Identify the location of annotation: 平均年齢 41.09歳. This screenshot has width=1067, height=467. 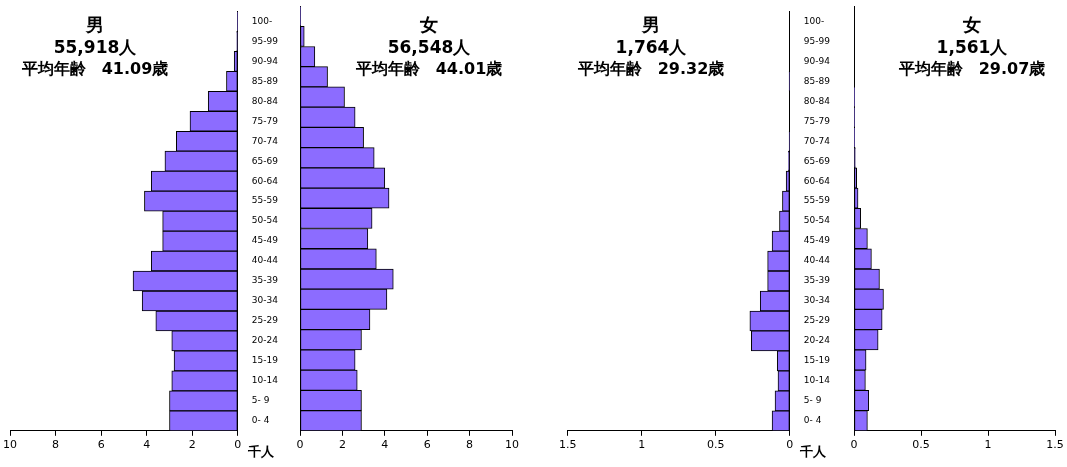
(95, 69).